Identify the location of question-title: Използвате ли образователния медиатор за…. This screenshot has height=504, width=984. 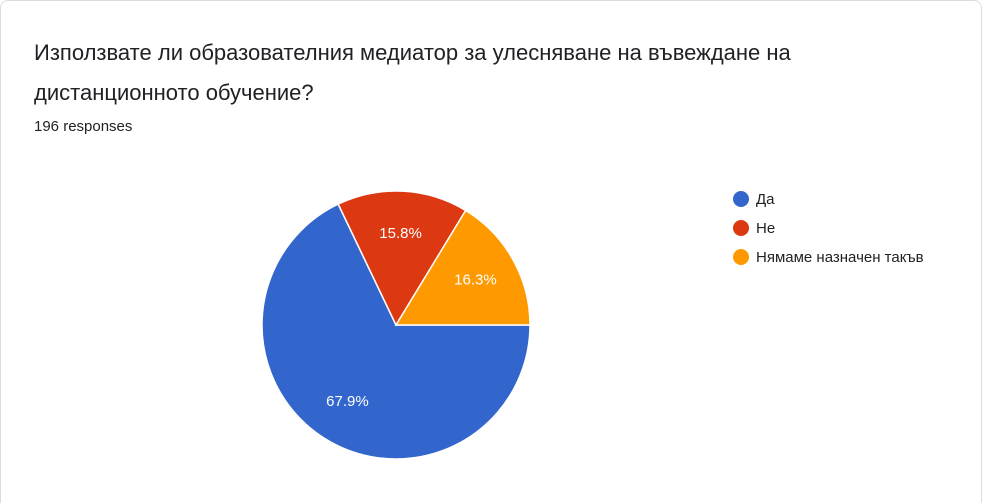
(412, 72).